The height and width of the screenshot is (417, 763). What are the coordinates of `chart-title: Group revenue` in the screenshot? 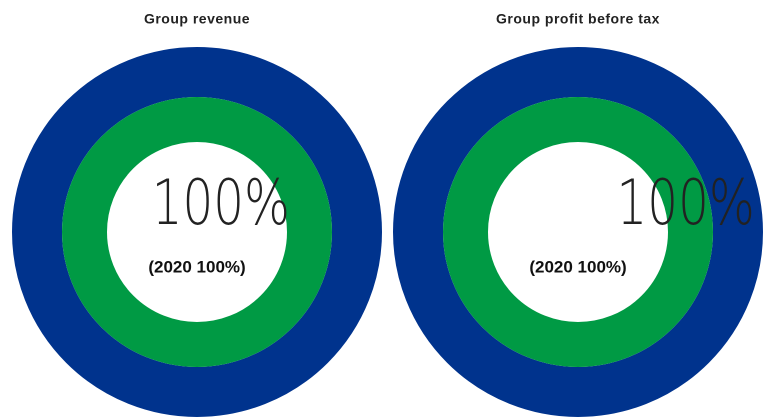 It's located at (197, 19).